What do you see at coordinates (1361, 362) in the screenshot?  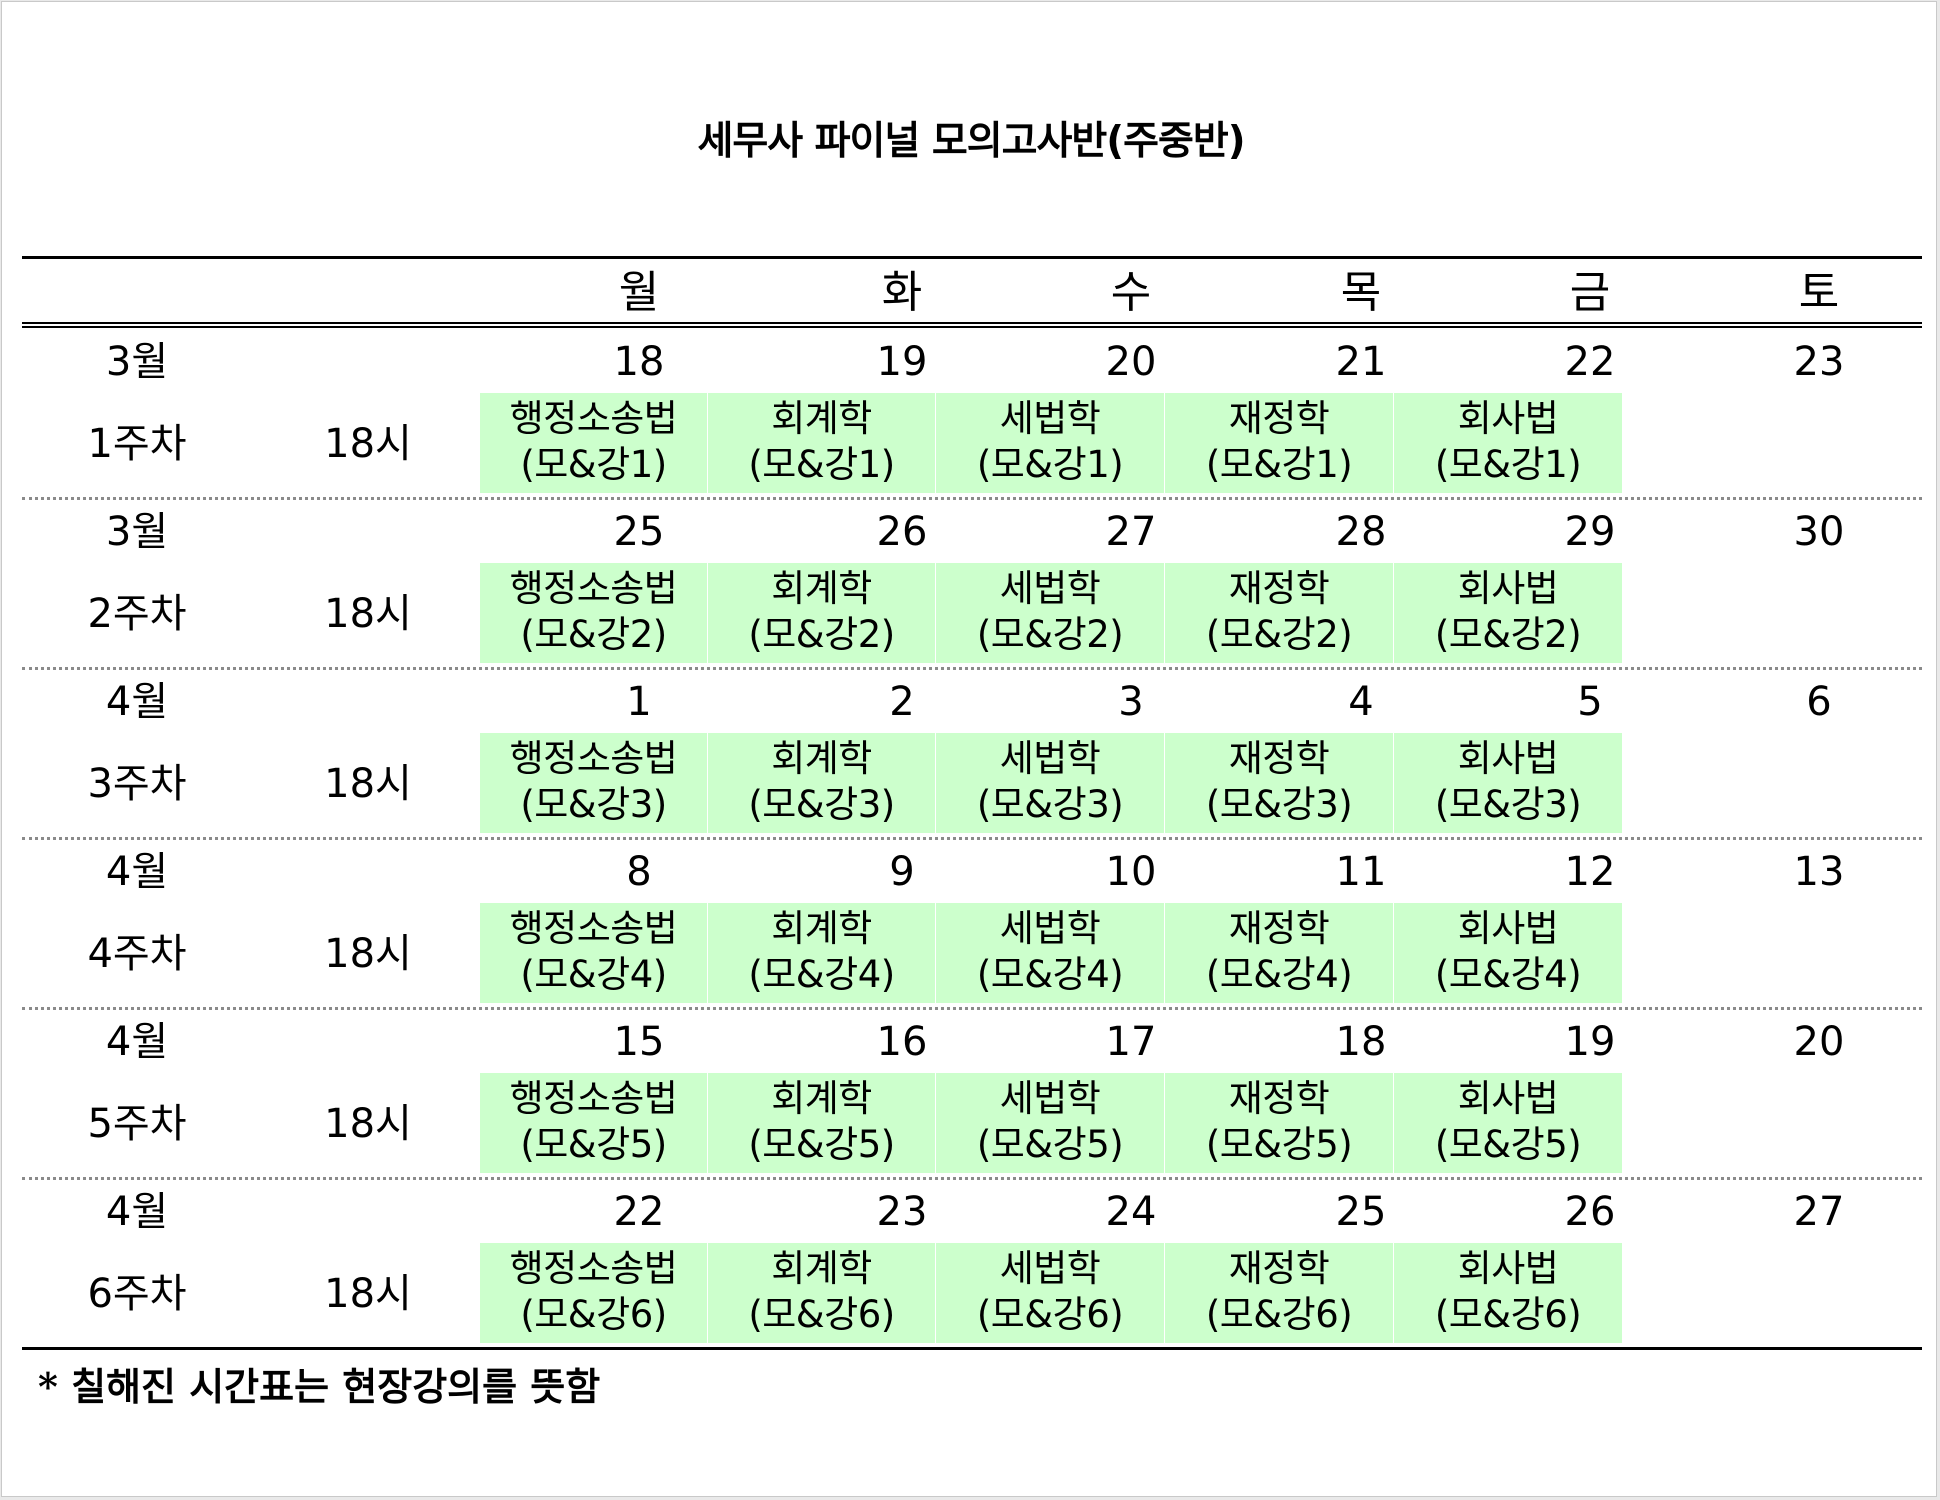 I see `date-number: 21` at bounding box center [1361, 362].